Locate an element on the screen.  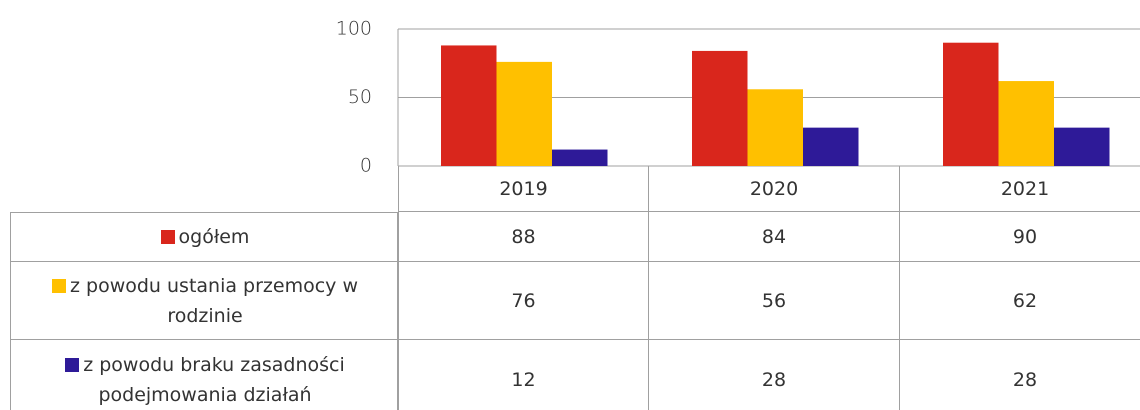
y-tick-label: 50 is located at coordinates (360, 97).